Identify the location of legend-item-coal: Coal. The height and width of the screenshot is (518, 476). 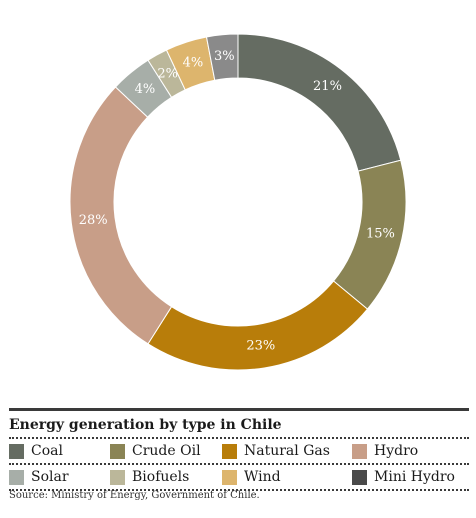
(59, 451).